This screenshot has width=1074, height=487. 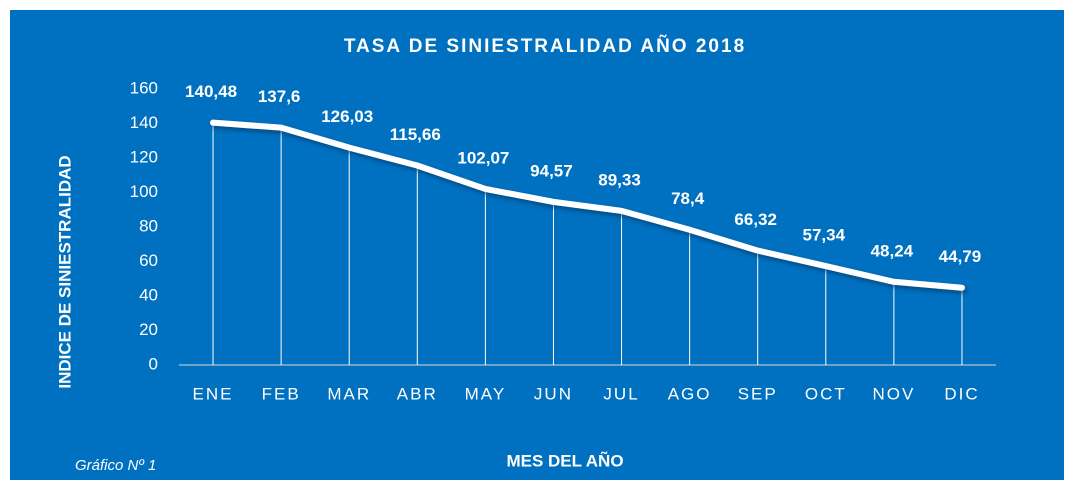 What do you see at coordinates (960, 256) in the screenshot?
I see `data-label: 44,79` at bounding box center [960, 256].